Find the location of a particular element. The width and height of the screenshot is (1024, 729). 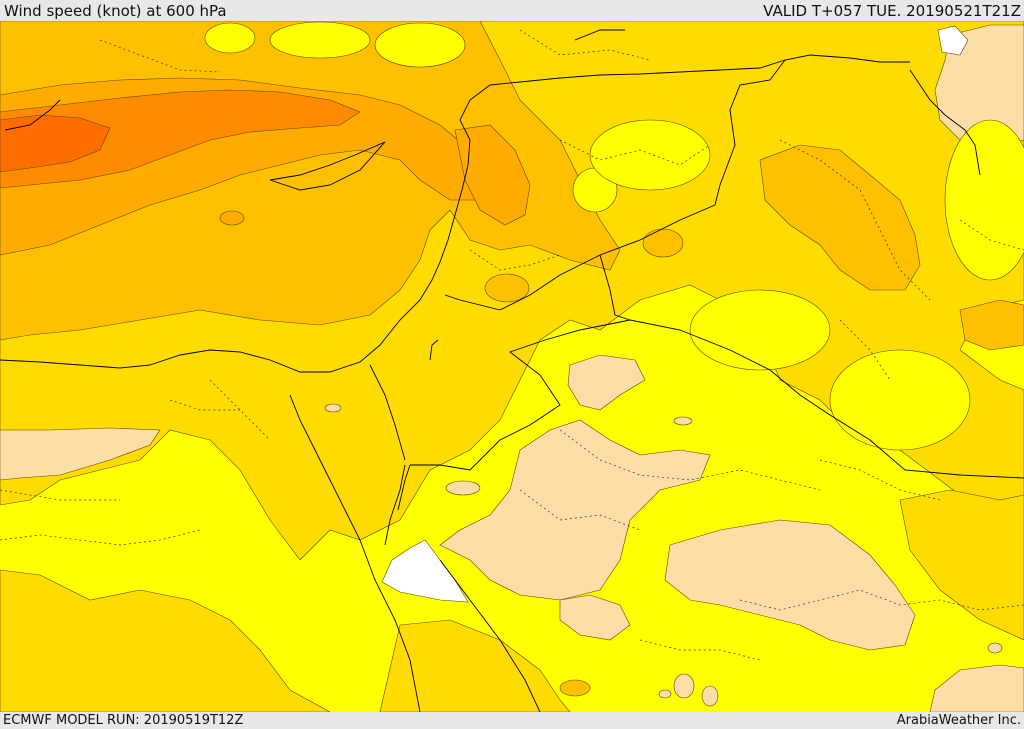

field-amber-ne is located at coordinates (991, 325).